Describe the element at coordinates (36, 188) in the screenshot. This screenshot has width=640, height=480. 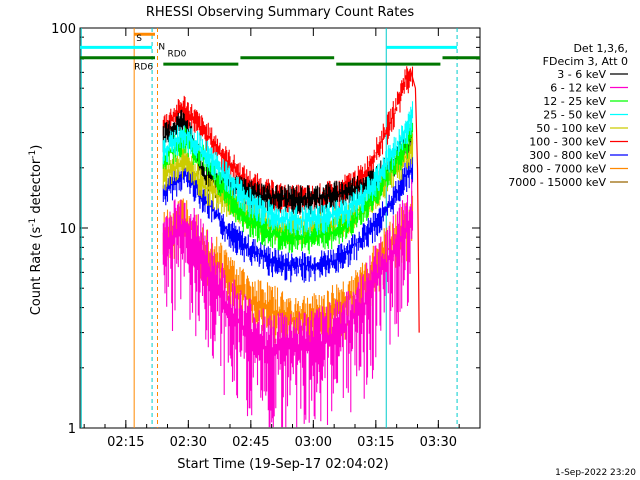
I see `y-axis-label-mid: detector` at that location.